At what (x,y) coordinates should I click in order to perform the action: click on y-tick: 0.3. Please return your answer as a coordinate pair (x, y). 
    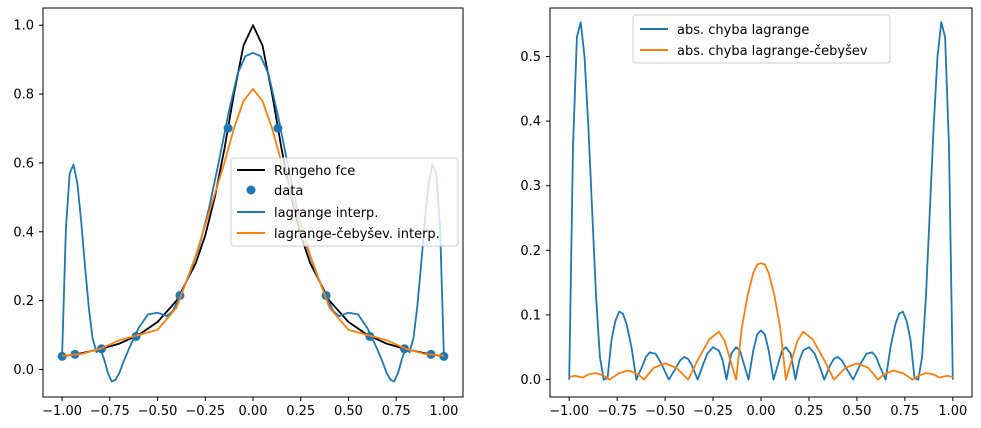
    Looking at the image, I should click on (535, 186).